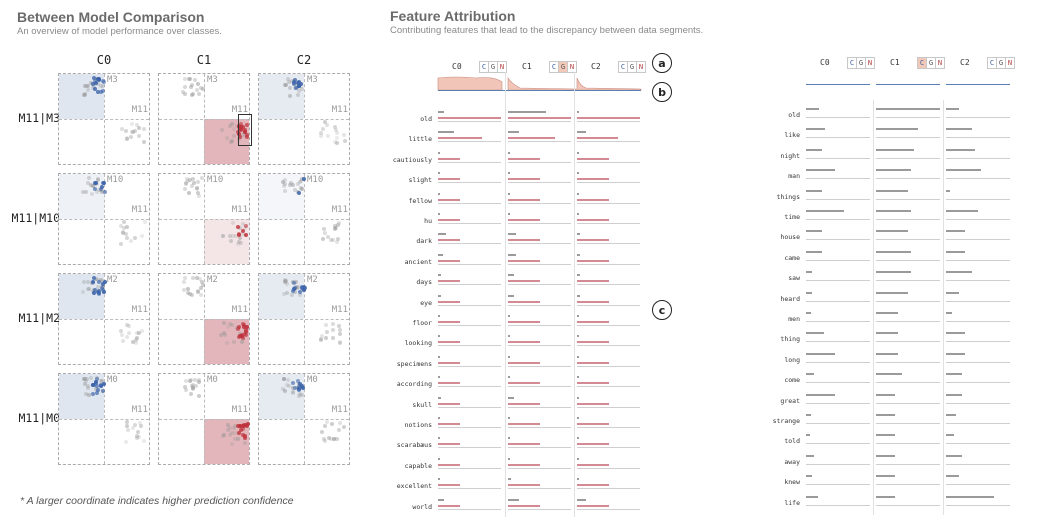  I want to click on column-separator, so click(943, 307).